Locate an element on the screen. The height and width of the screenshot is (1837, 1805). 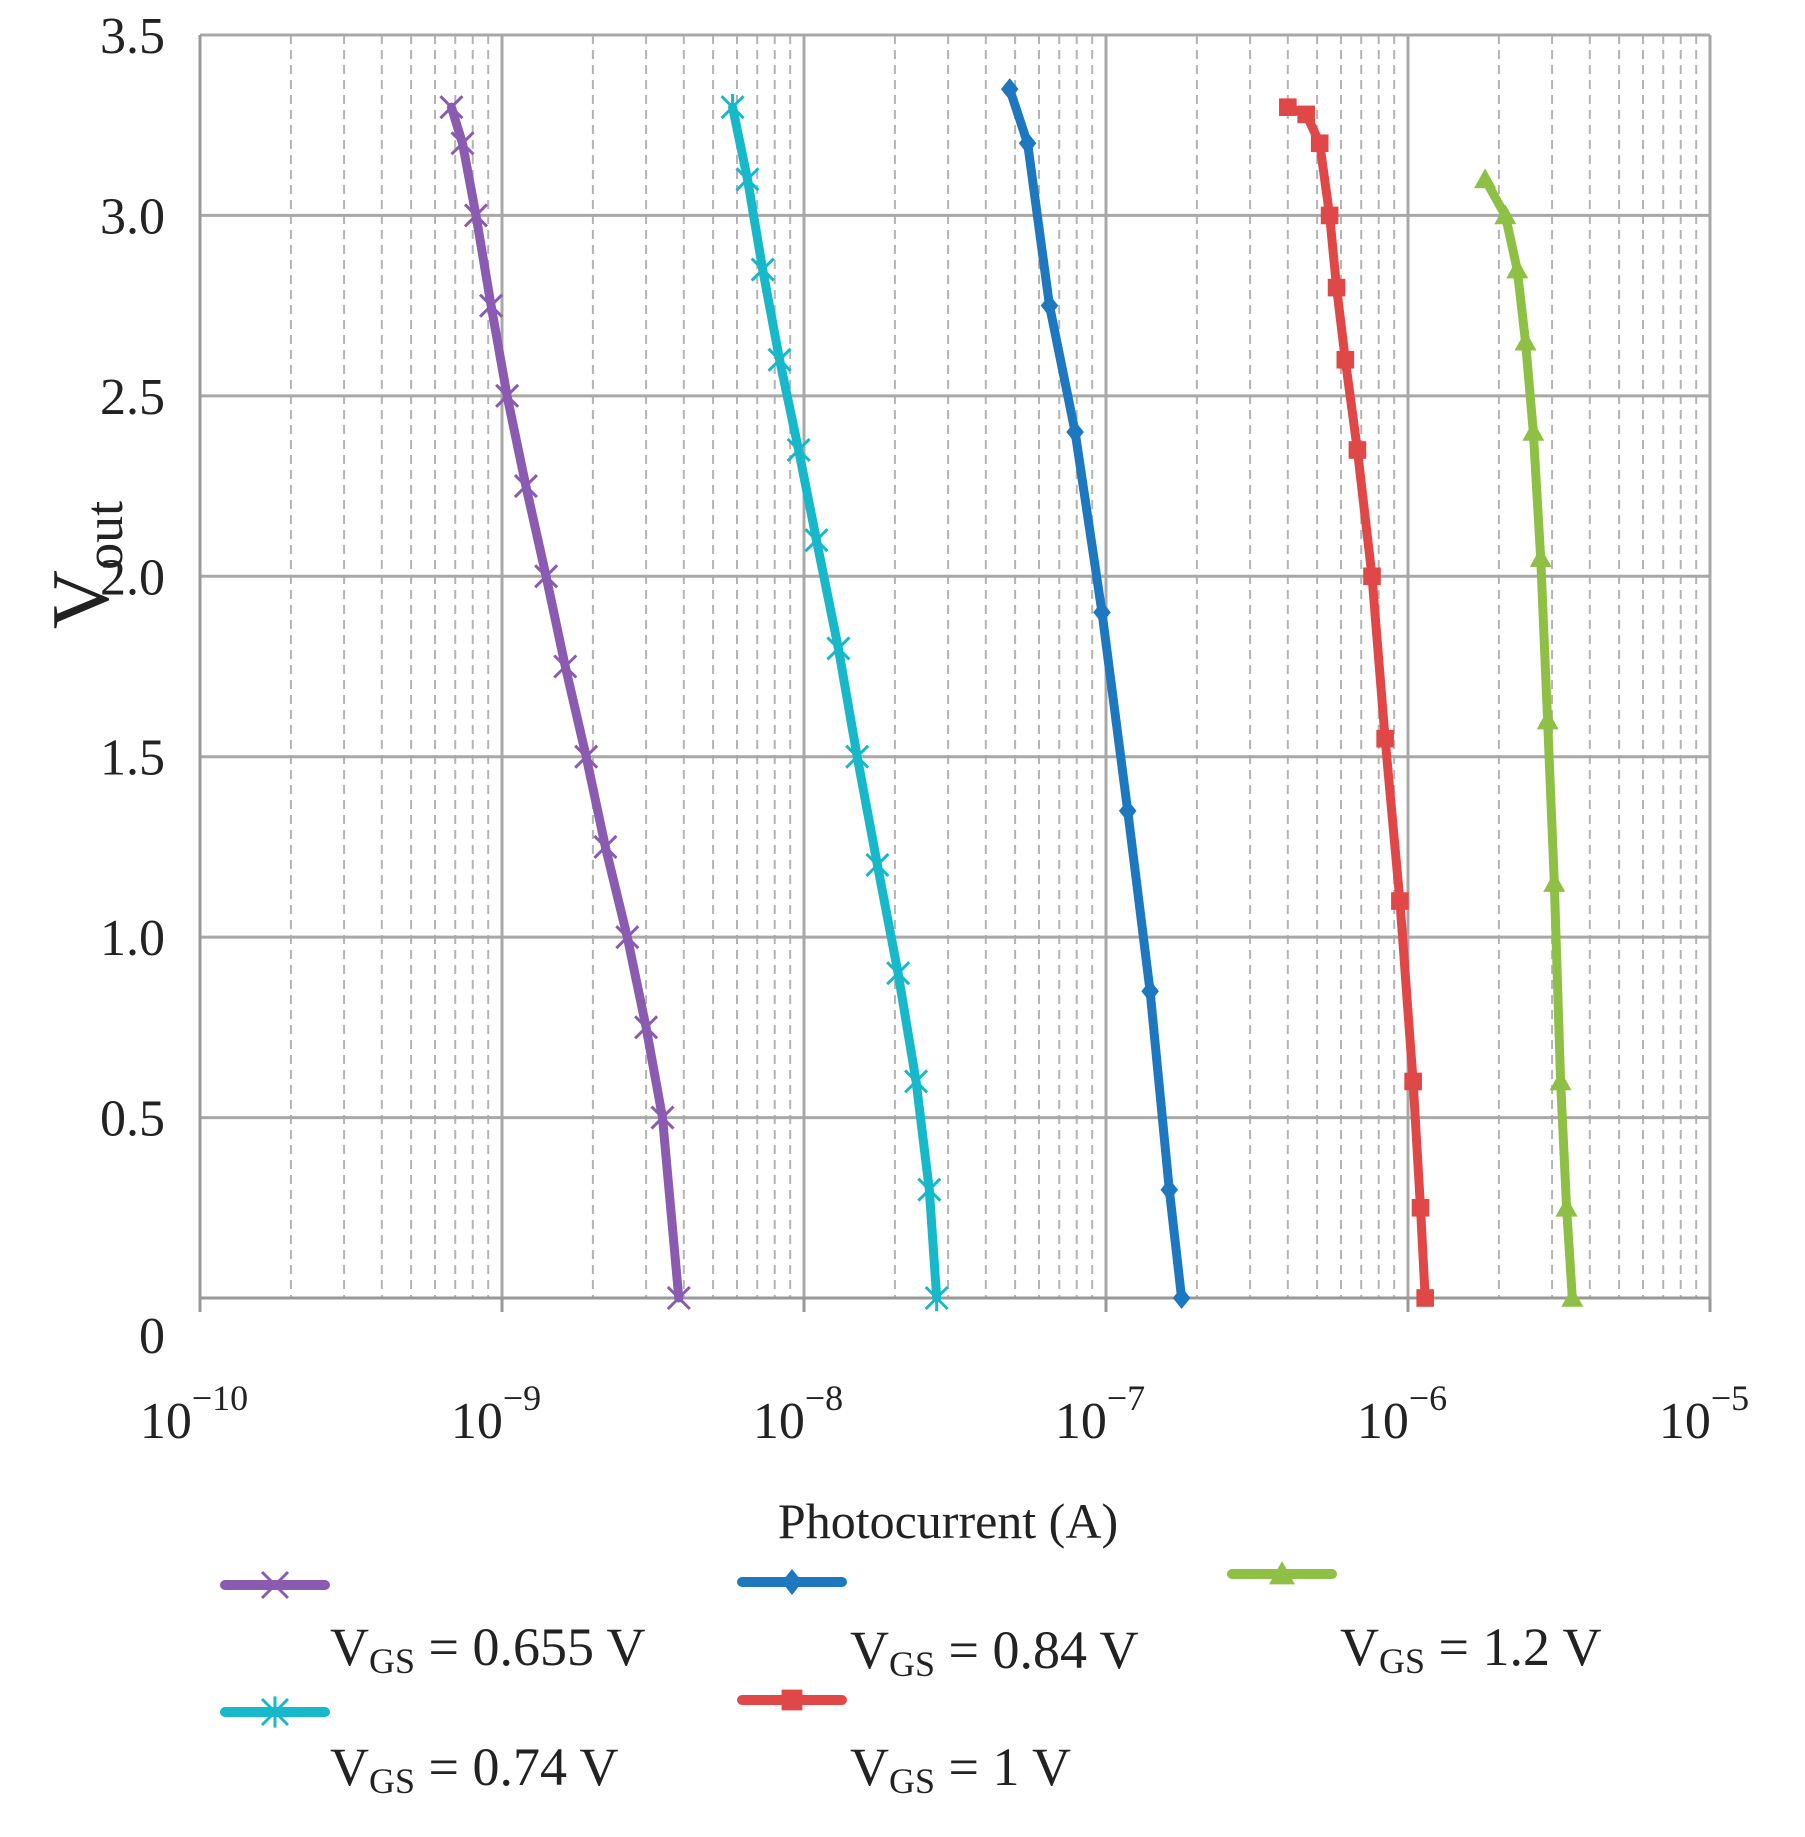
legend-label: VGS = 1.2 V is located at coordinates (1471, 1649).